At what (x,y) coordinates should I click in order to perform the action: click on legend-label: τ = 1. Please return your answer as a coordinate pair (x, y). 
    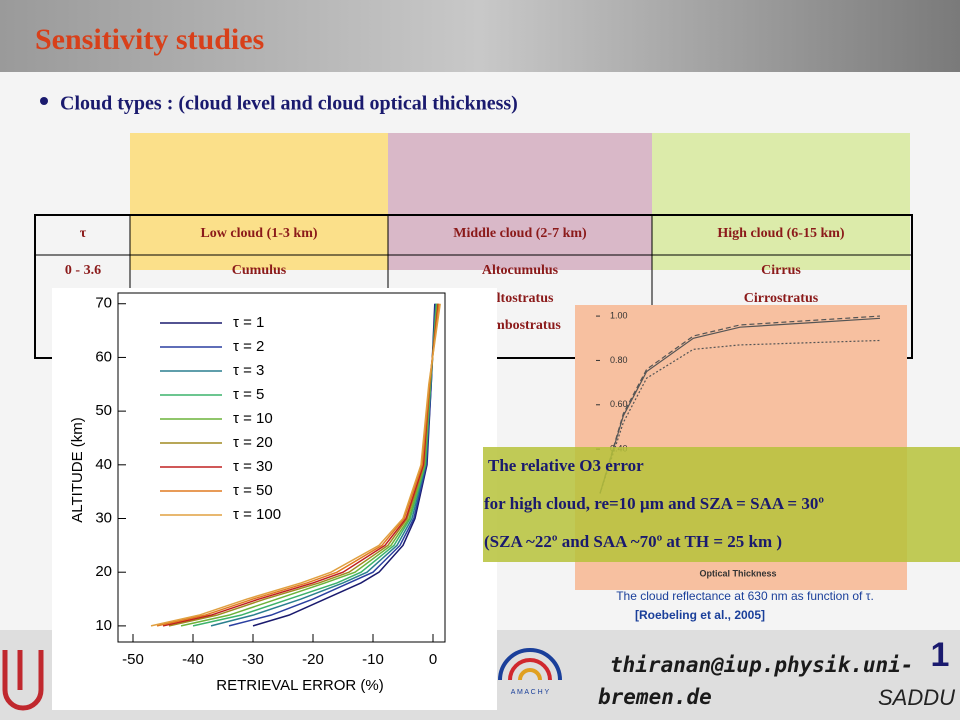
    Looking at the image, I should click on (248, 322).